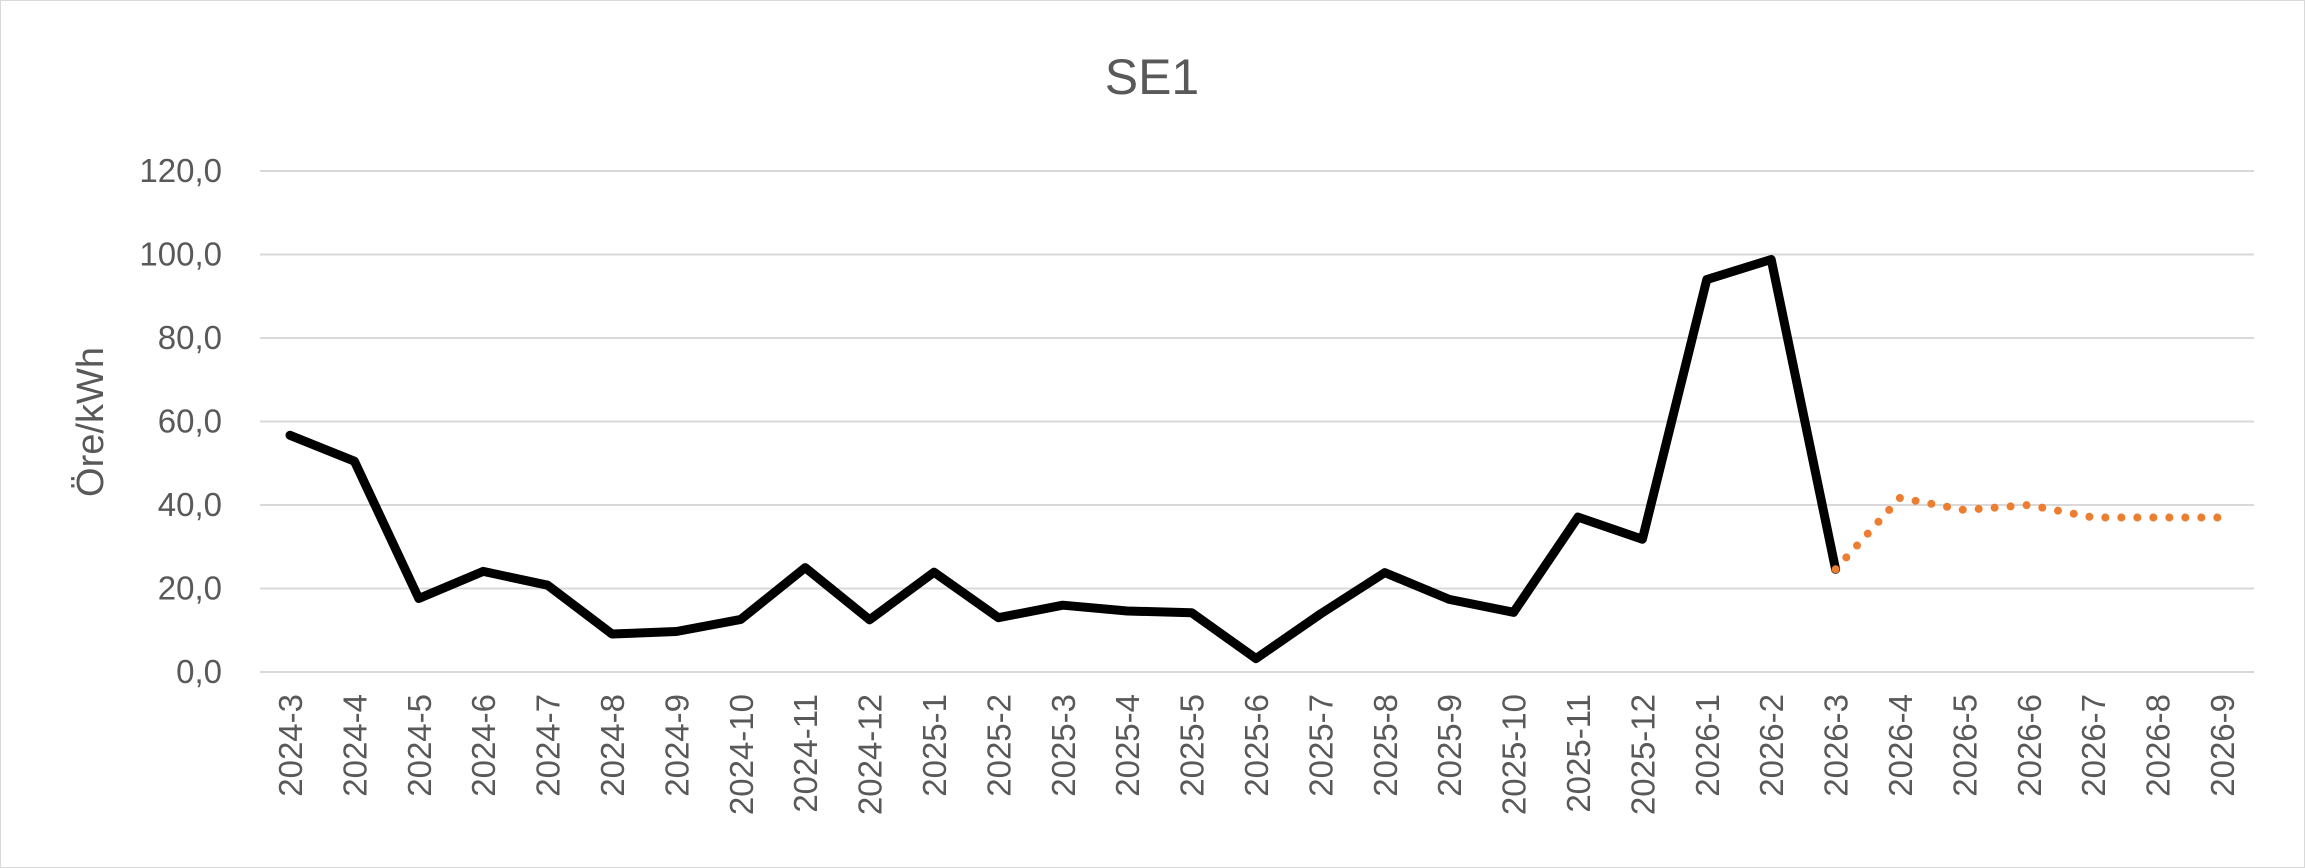 The image size is (2305, 868). Describe the element at coordinates (1964, 745) in the screenshot. I see `x-tick-label: 2026-5` at that location.